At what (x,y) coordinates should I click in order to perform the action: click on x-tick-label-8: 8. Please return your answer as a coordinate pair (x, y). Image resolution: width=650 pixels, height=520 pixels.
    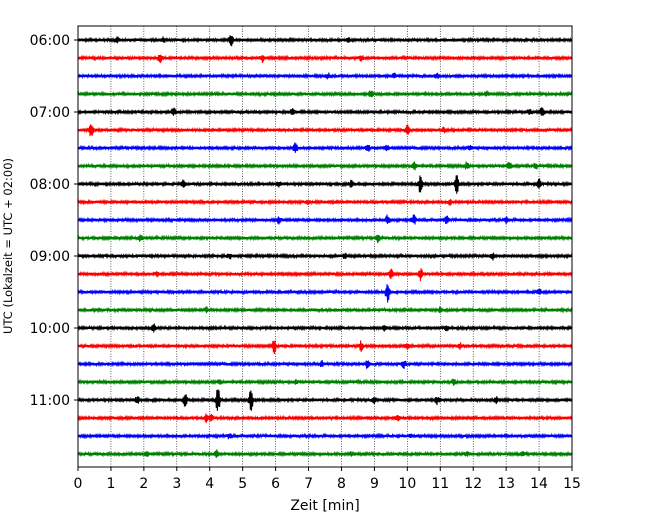
    Looking at the image, I should click on (341, 484).